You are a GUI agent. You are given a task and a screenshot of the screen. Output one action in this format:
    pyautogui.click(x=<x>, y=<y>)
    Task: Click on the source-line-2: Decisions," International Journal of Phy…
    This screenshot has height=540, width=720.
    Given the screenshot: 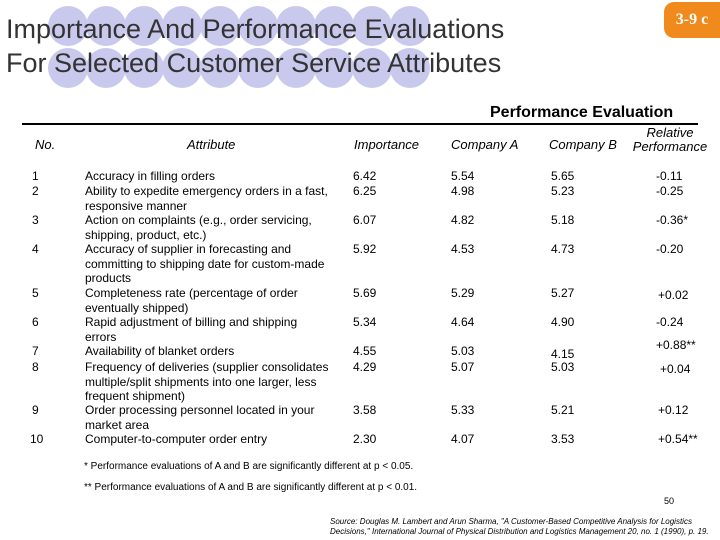 What is the action you would take?
    pyautogui.click(x=519, y=531)
    